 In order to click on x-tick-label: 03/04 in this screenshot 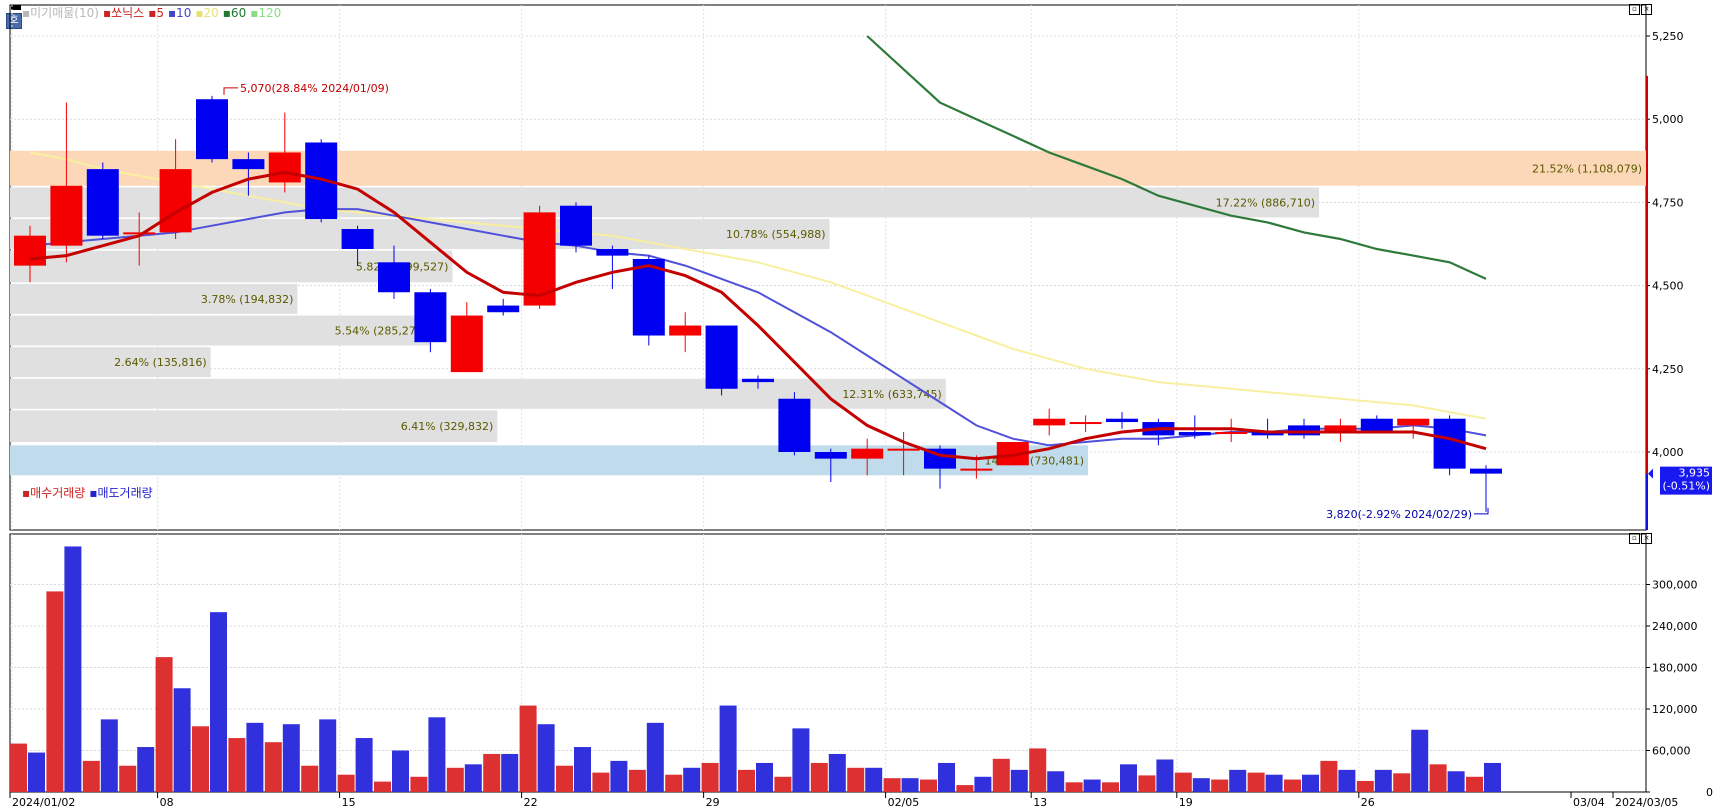, I will do `click(1589, 802)`.